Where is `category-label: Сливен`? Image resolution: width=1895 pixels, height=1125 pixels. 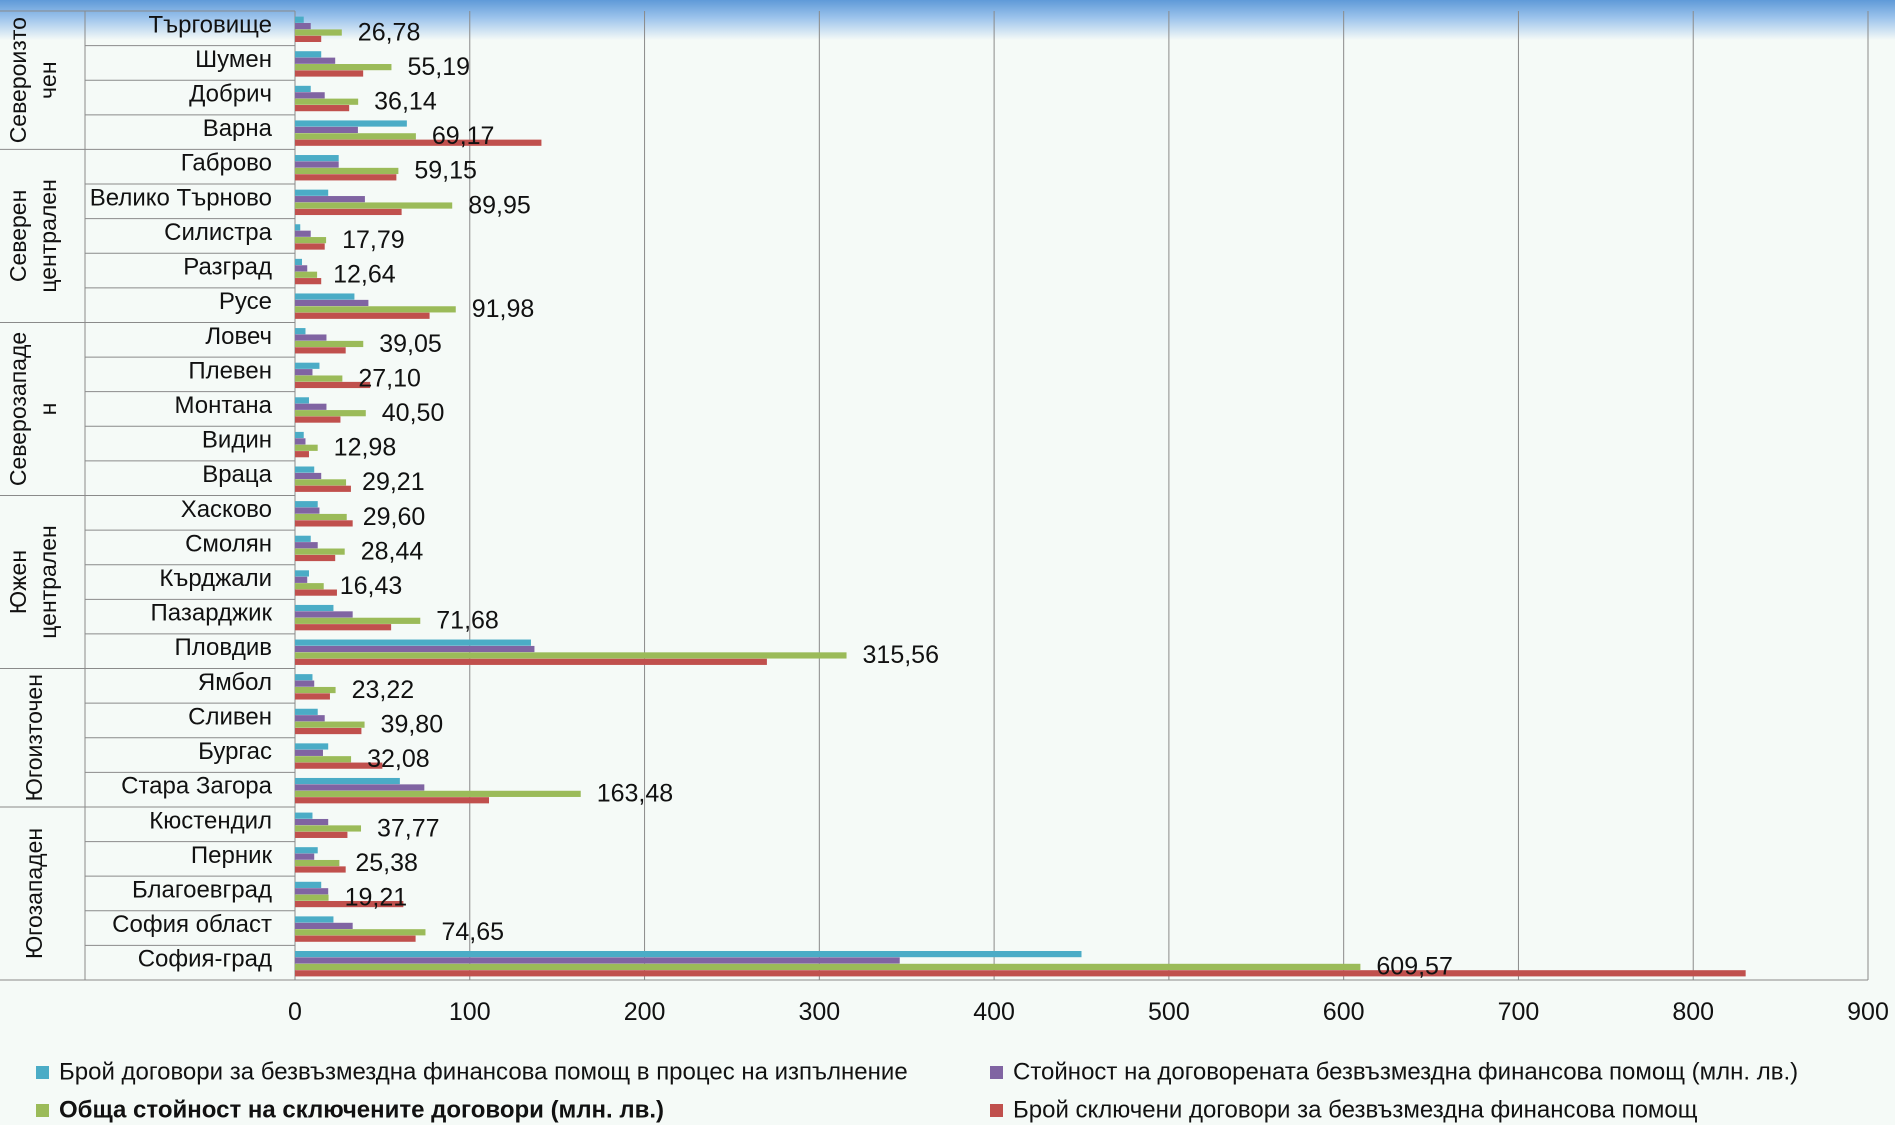 category-label: Сливен is located at coordinates (230, 716).